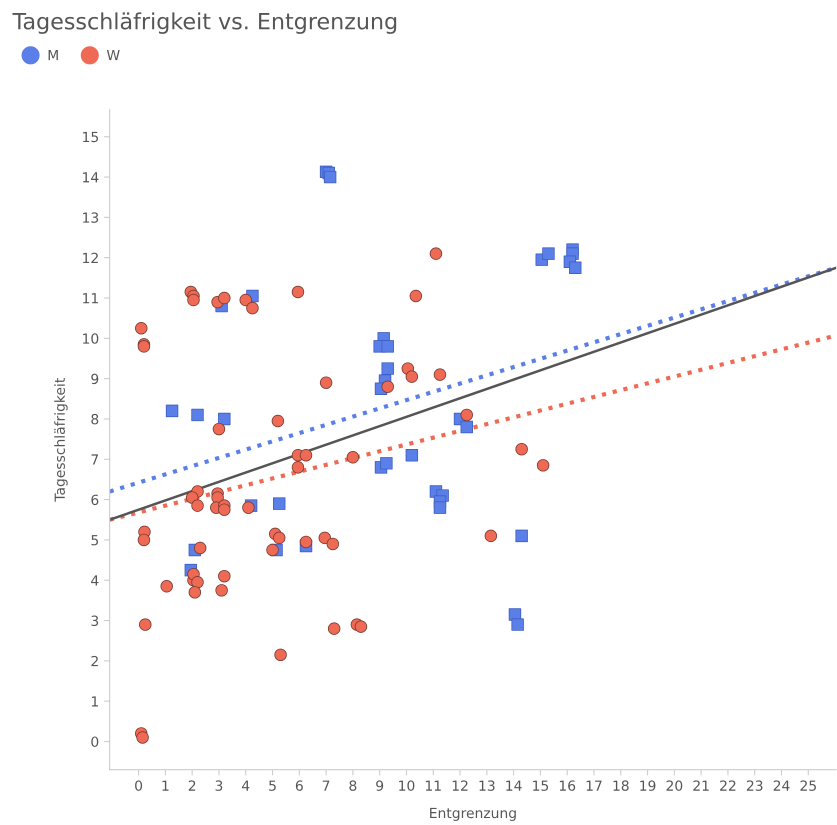 The image size is (837, 825). I want to click on x-tick-label: 4, so click(246, 785).